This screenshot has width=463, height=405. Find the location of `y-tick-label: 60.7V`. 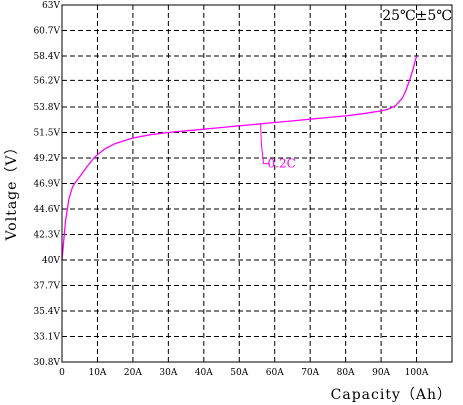

y-tick-label: 60.7V is located at coordinates (46, 32).